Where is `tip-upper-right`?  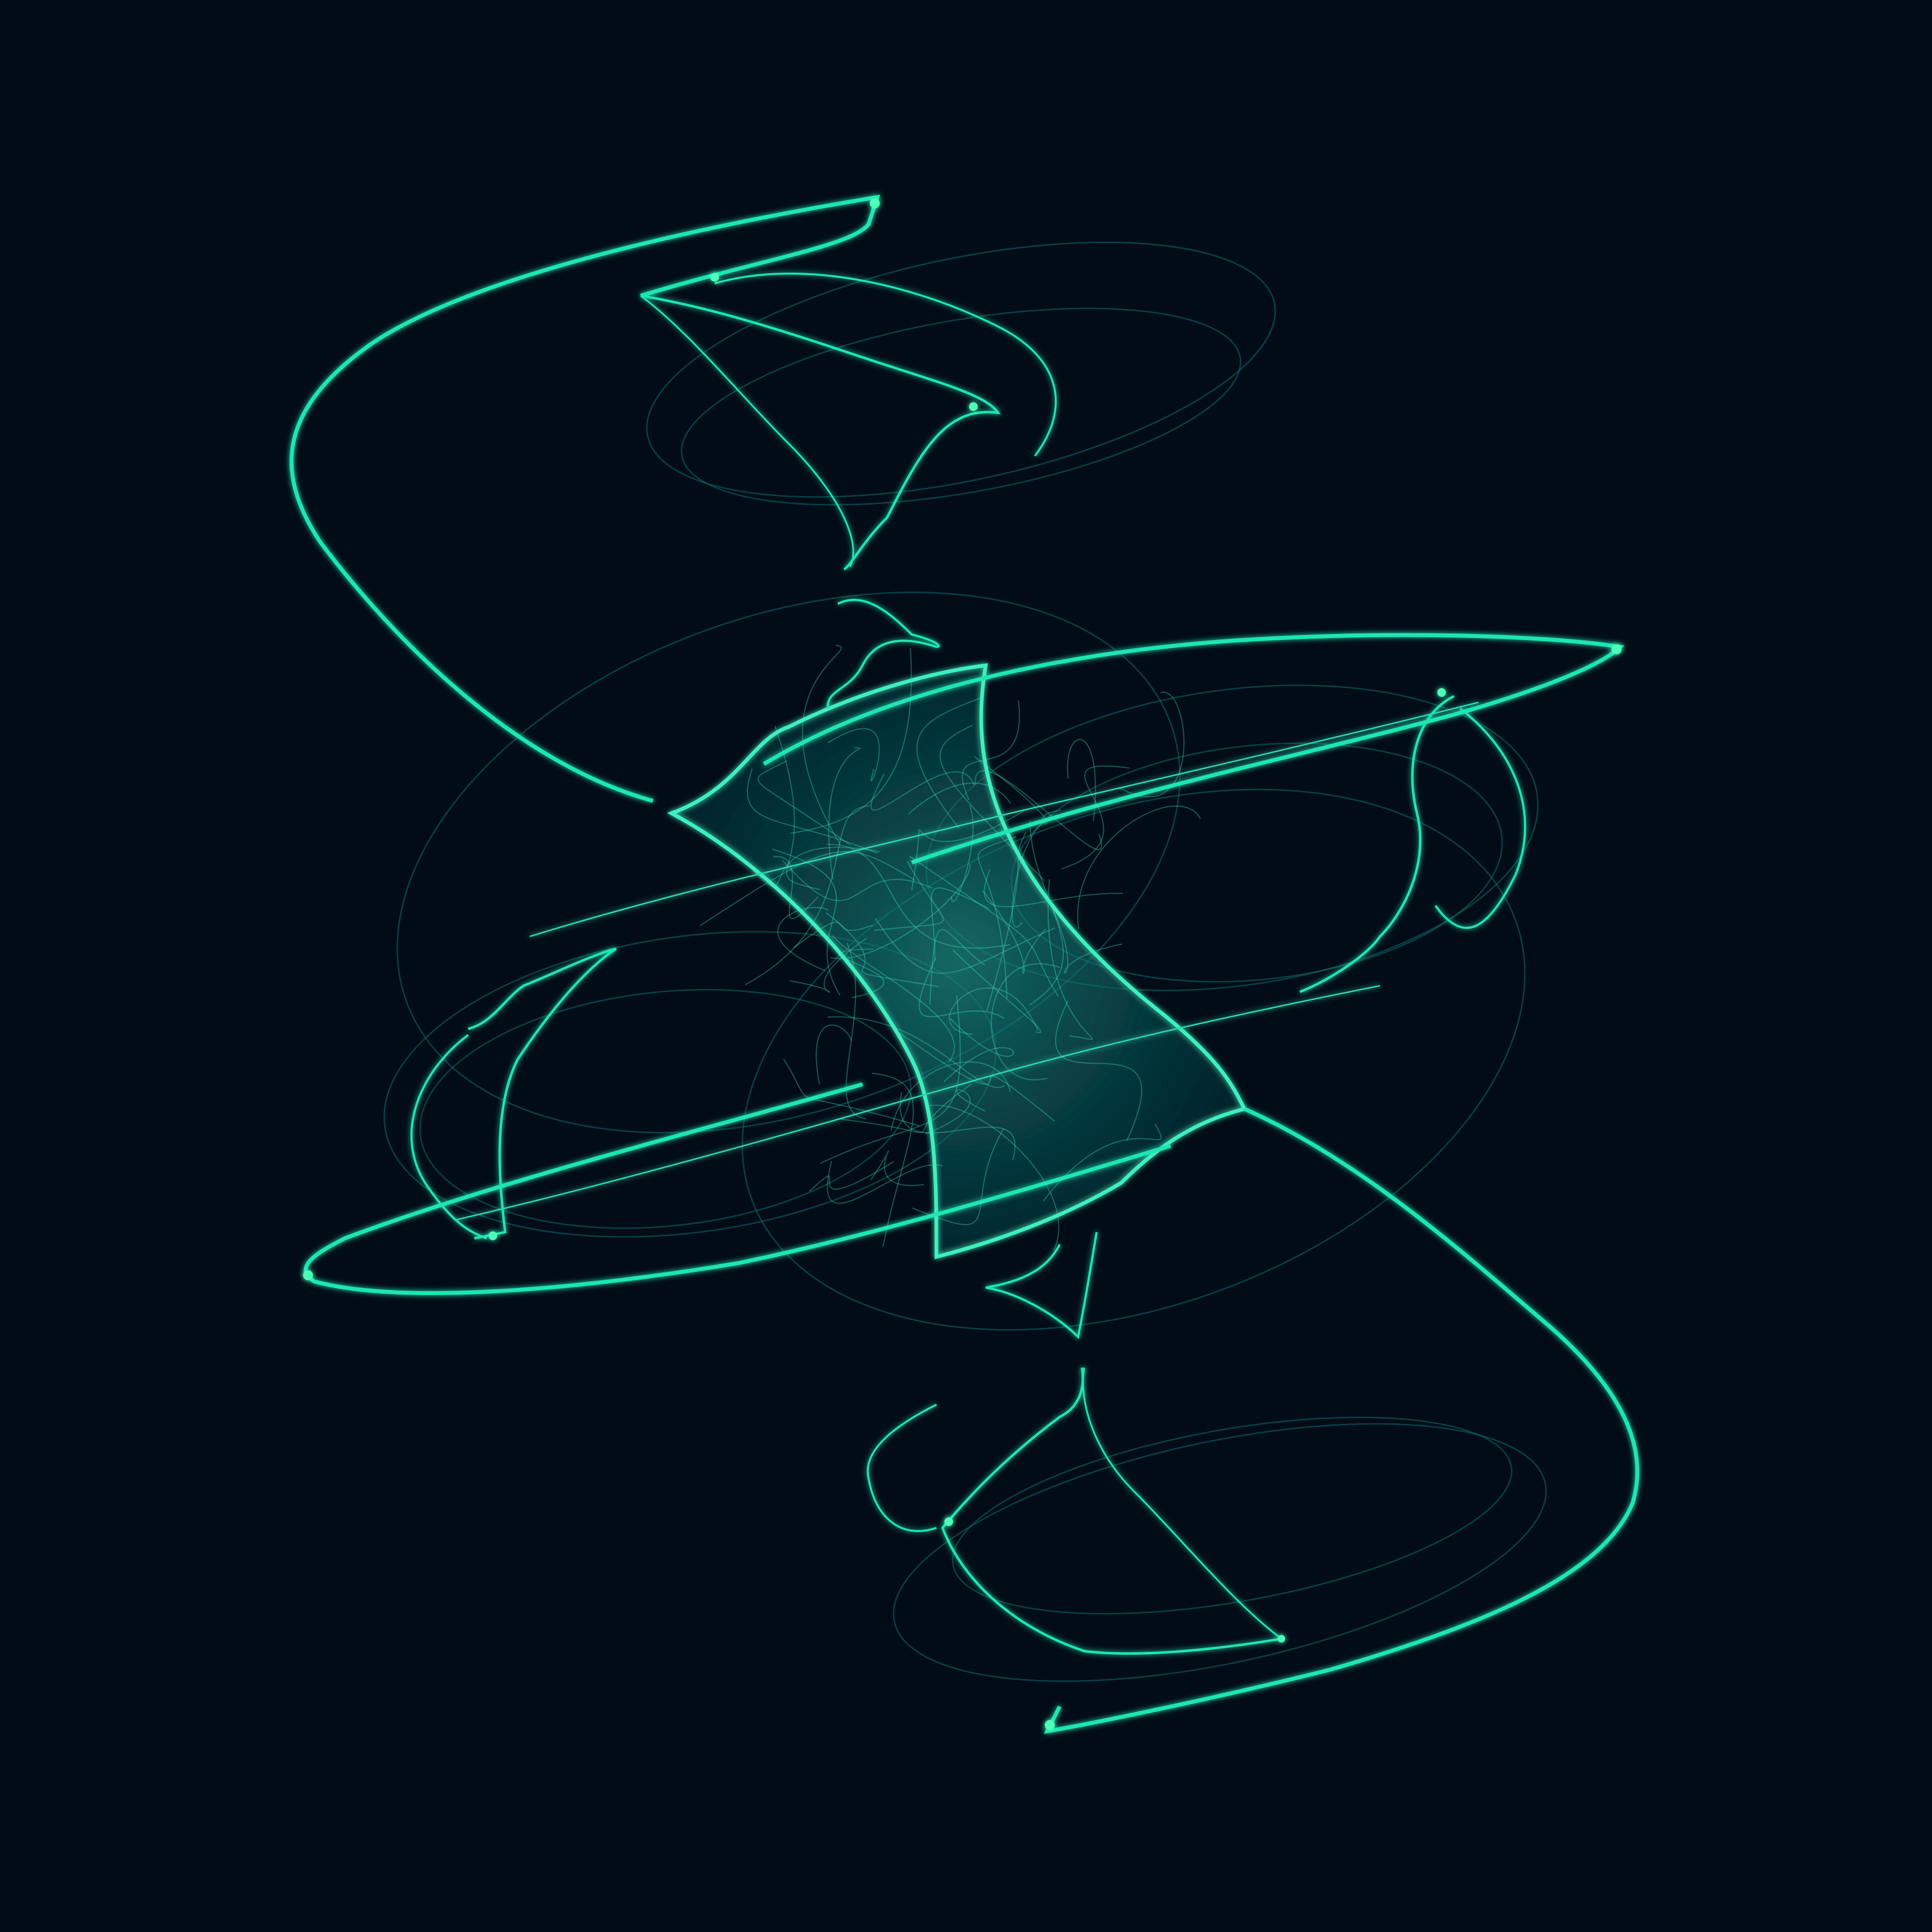
tip-upper-right is located at coordinates (973, 407).